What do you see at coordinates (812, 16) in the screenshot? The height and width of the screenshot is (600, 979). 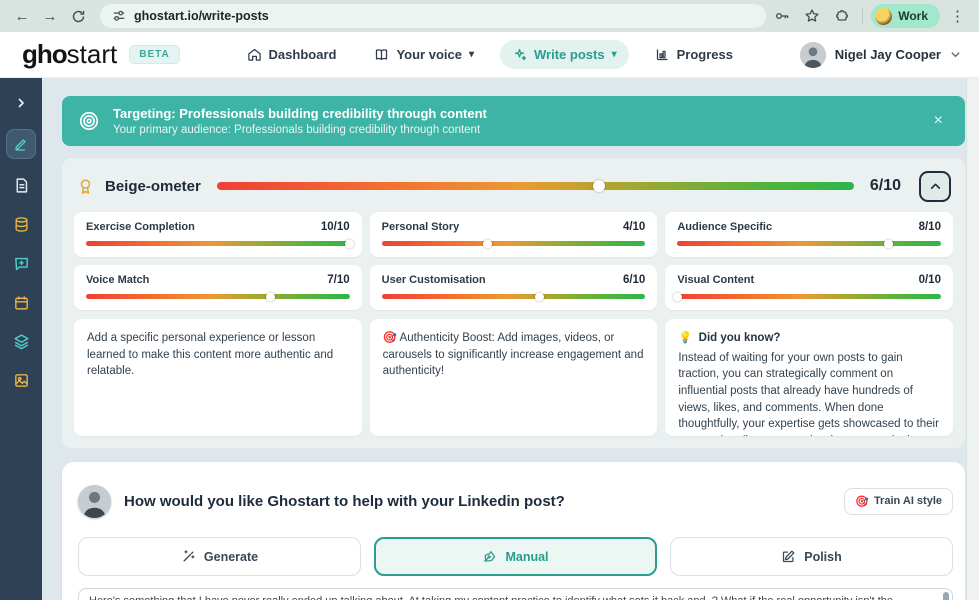 I see `bookmark-star-button` at bounding box center [812, 16].